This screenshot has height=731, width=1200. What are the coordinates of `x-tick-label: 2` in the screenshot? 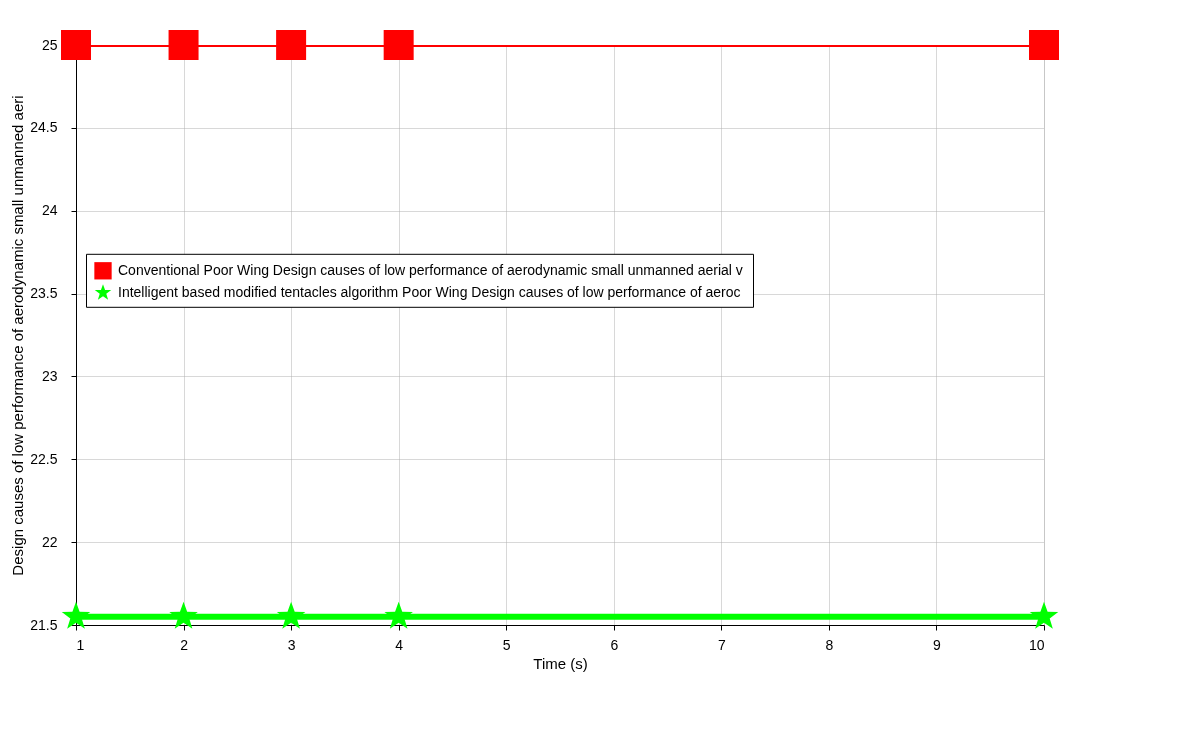 It's located at (184, 644).